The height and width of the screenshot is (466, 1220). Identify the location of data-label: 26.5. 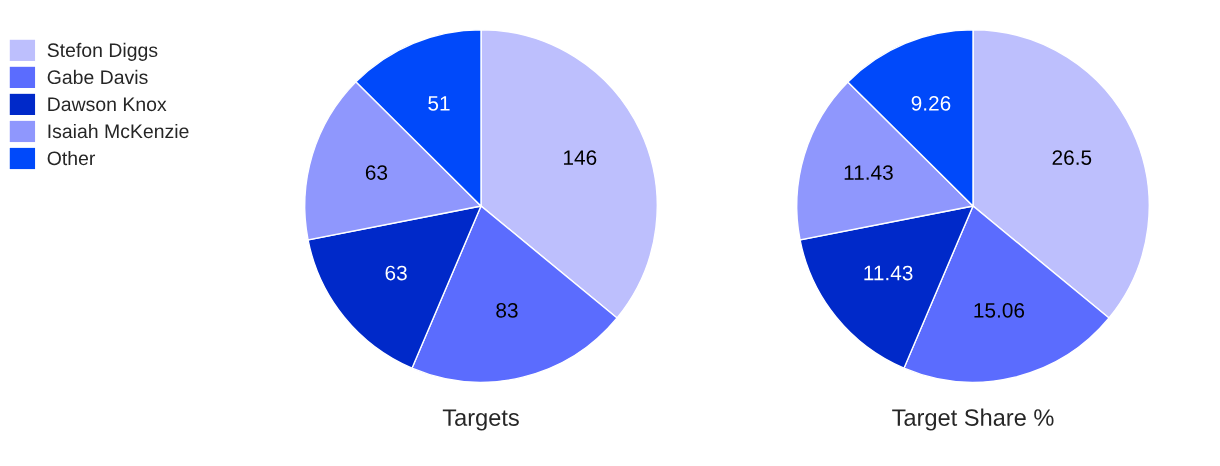
(1072, 157).